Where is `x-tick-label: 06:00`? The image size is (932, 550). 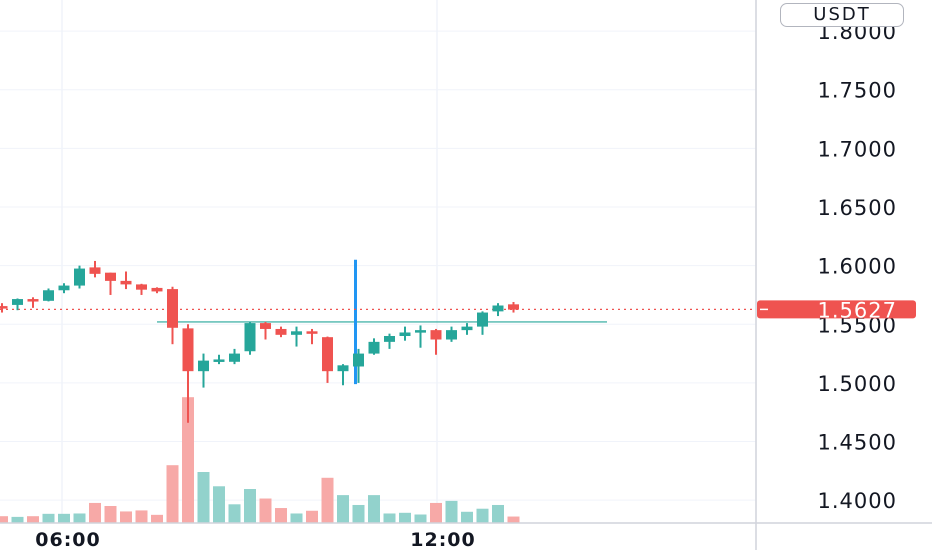
x-tick-label: 06:00 is located at coordinates (67, 539).